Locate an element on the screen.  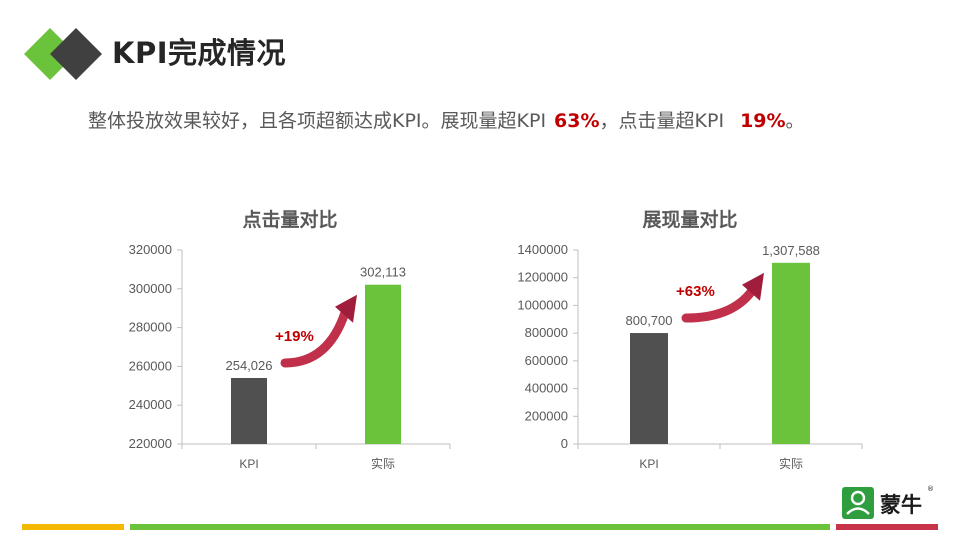
dark-diamond-icon is located at coordinates (76, 54).